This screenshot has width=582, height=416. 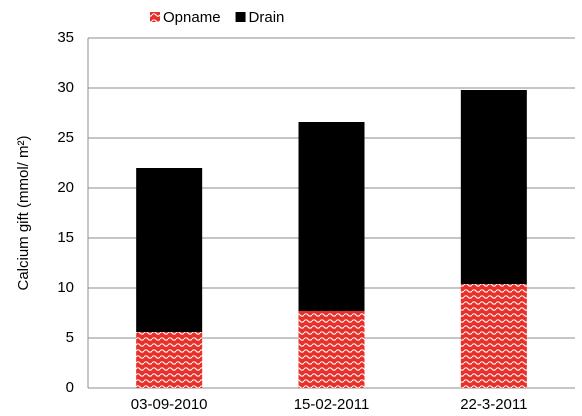 I want to click on y-tick-label: 5, so click(x=70, y=337).